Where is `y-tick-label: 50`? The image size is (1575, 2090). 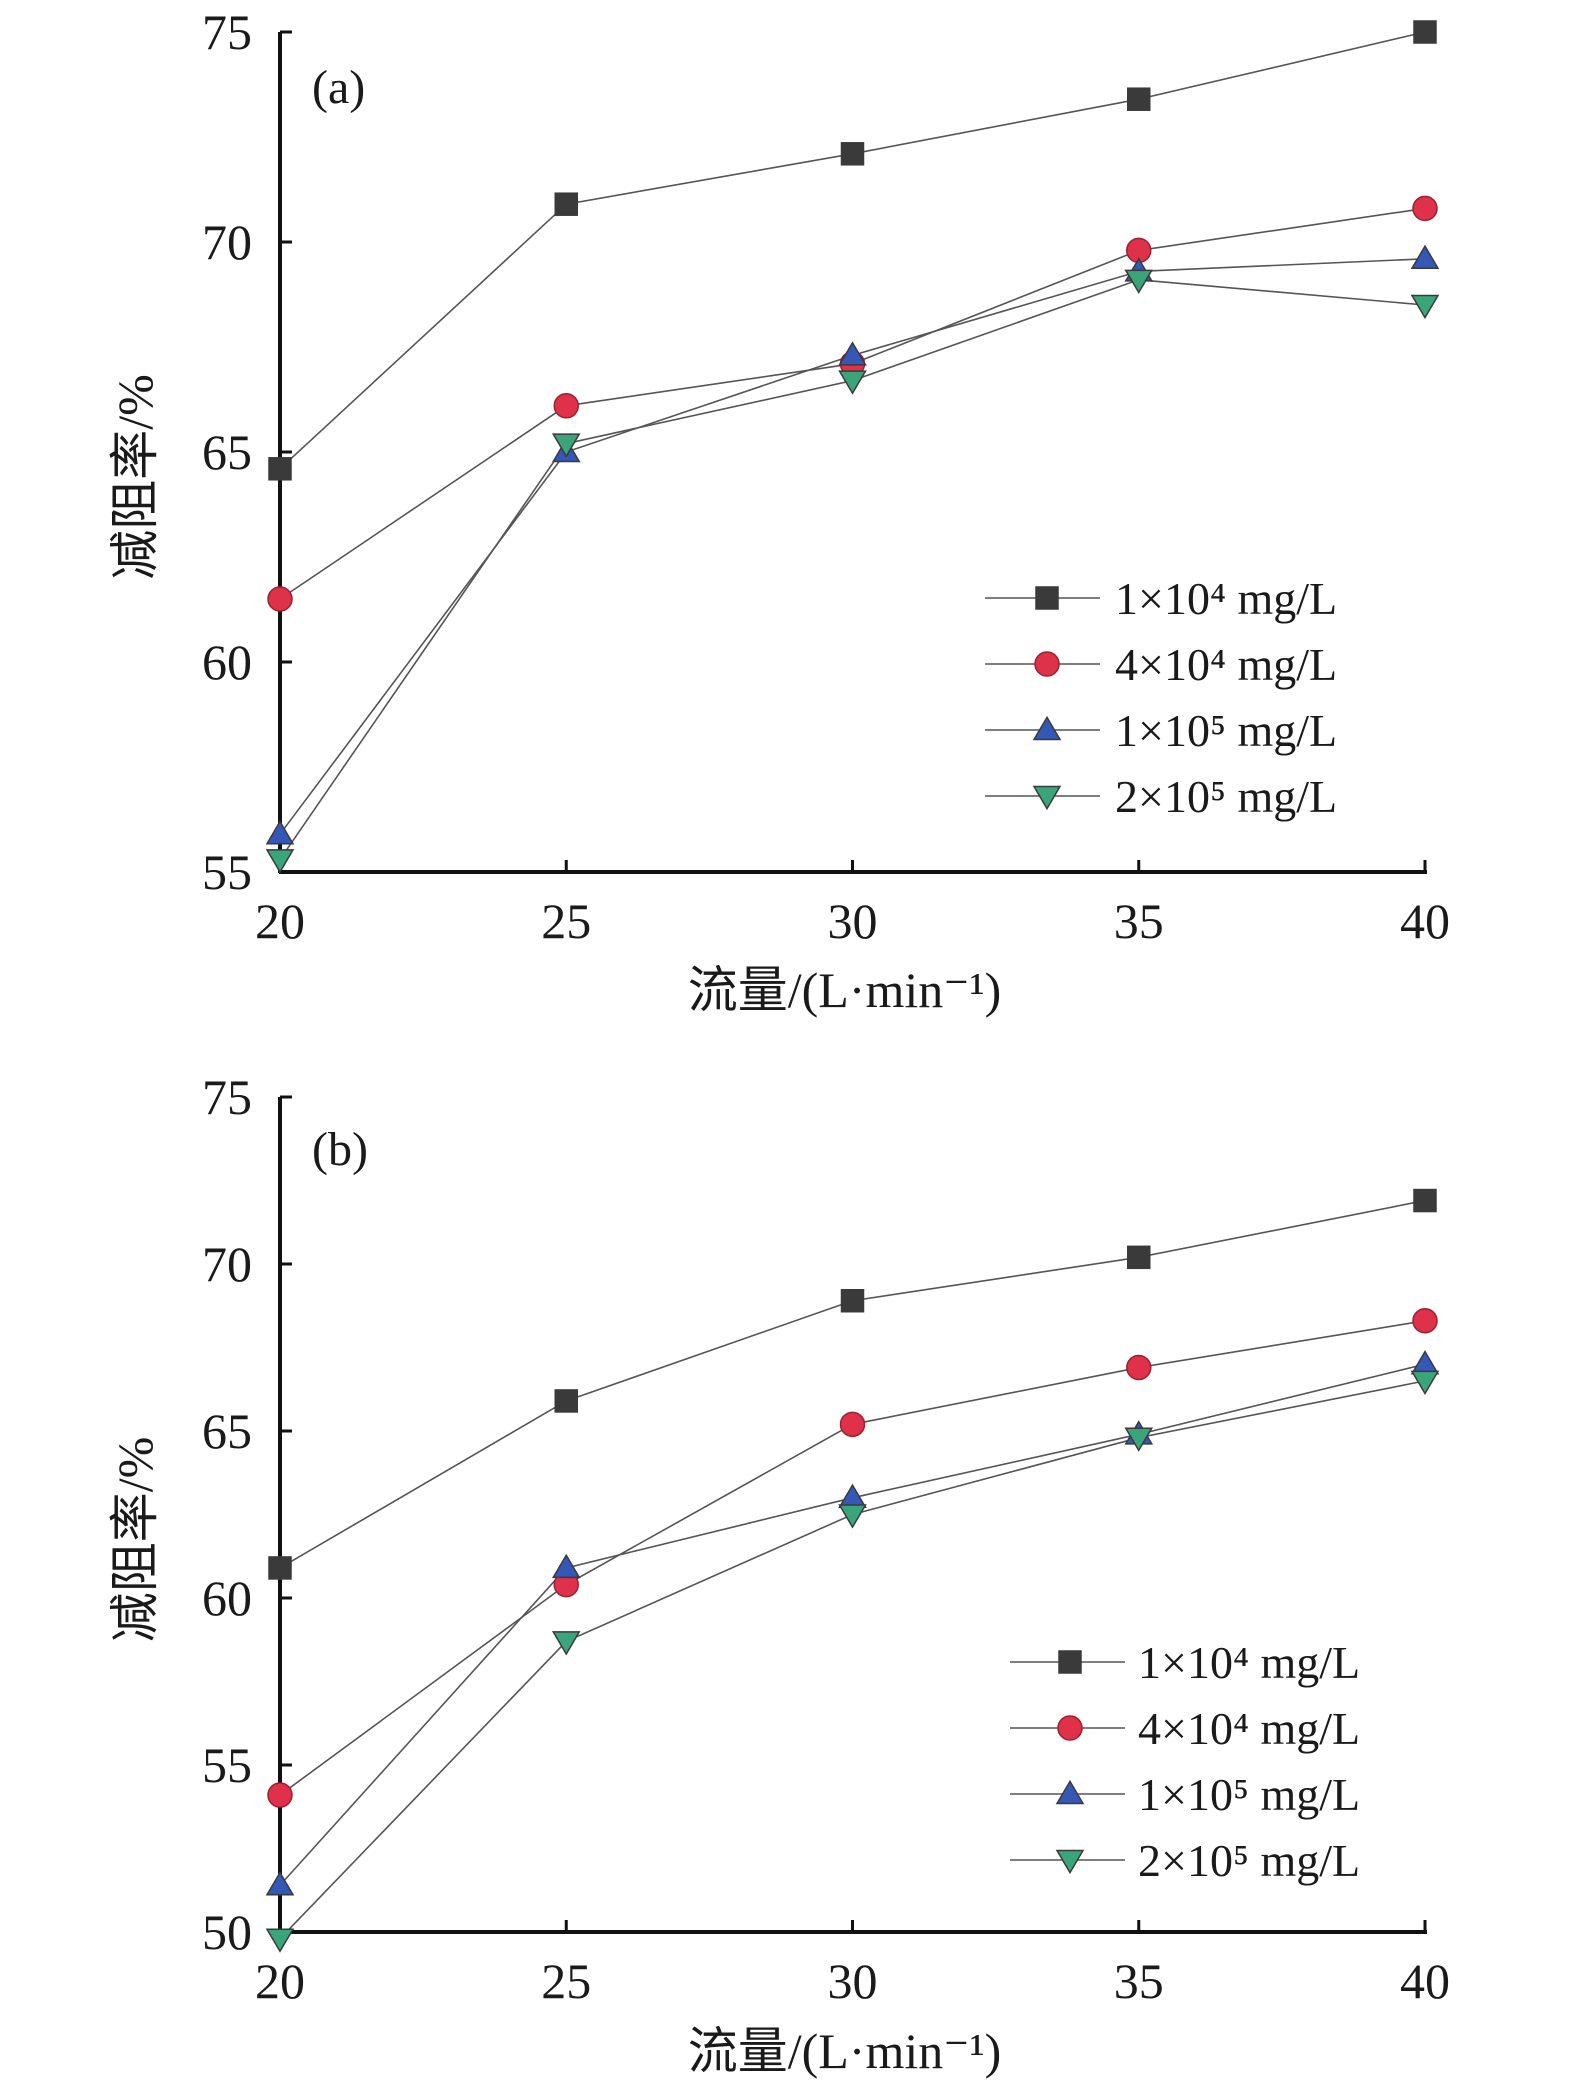 y-tick-label: 50 is located at coordinates (227, 1932).